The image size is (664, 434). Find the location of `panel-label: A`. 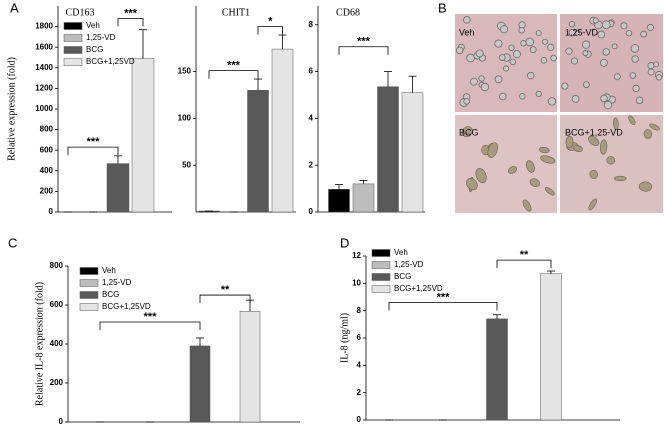

panel-label: A is located at coordinates (14, 7).